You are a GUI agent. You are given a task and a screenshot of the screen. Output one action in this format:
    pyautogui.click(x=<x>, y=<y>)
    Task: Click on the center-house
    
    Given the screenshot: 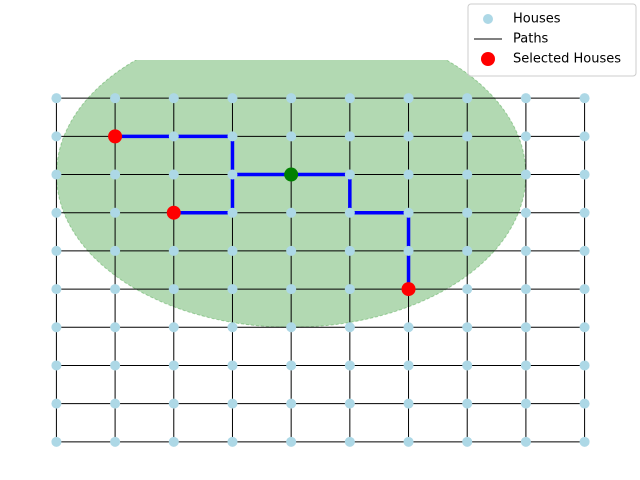 What is the action you would take?
    pyautogui.click(x=291, y=174)
    